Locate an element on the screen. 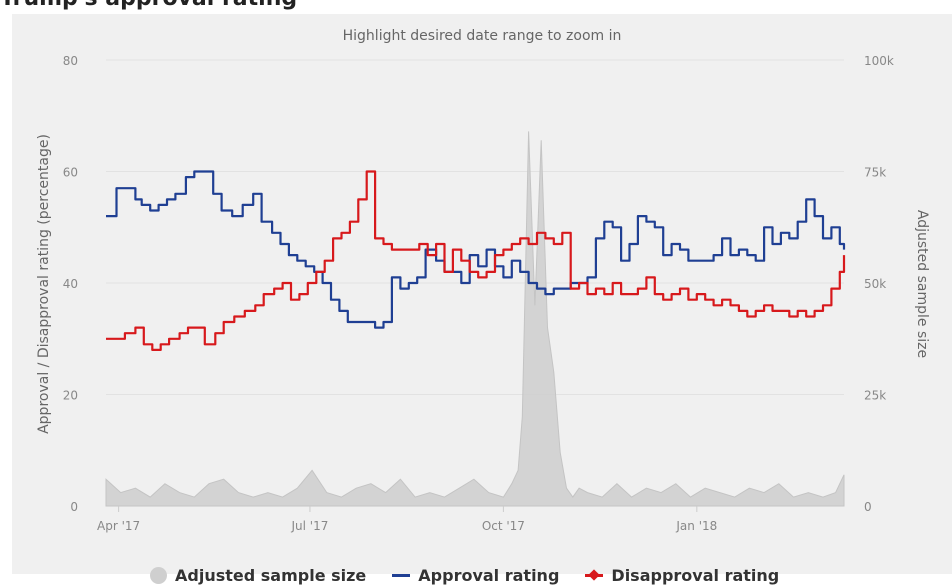 The height and width of the screenshot is (587, 952). legend-item-approval: Approval rating is located at coordinates (475, 575).